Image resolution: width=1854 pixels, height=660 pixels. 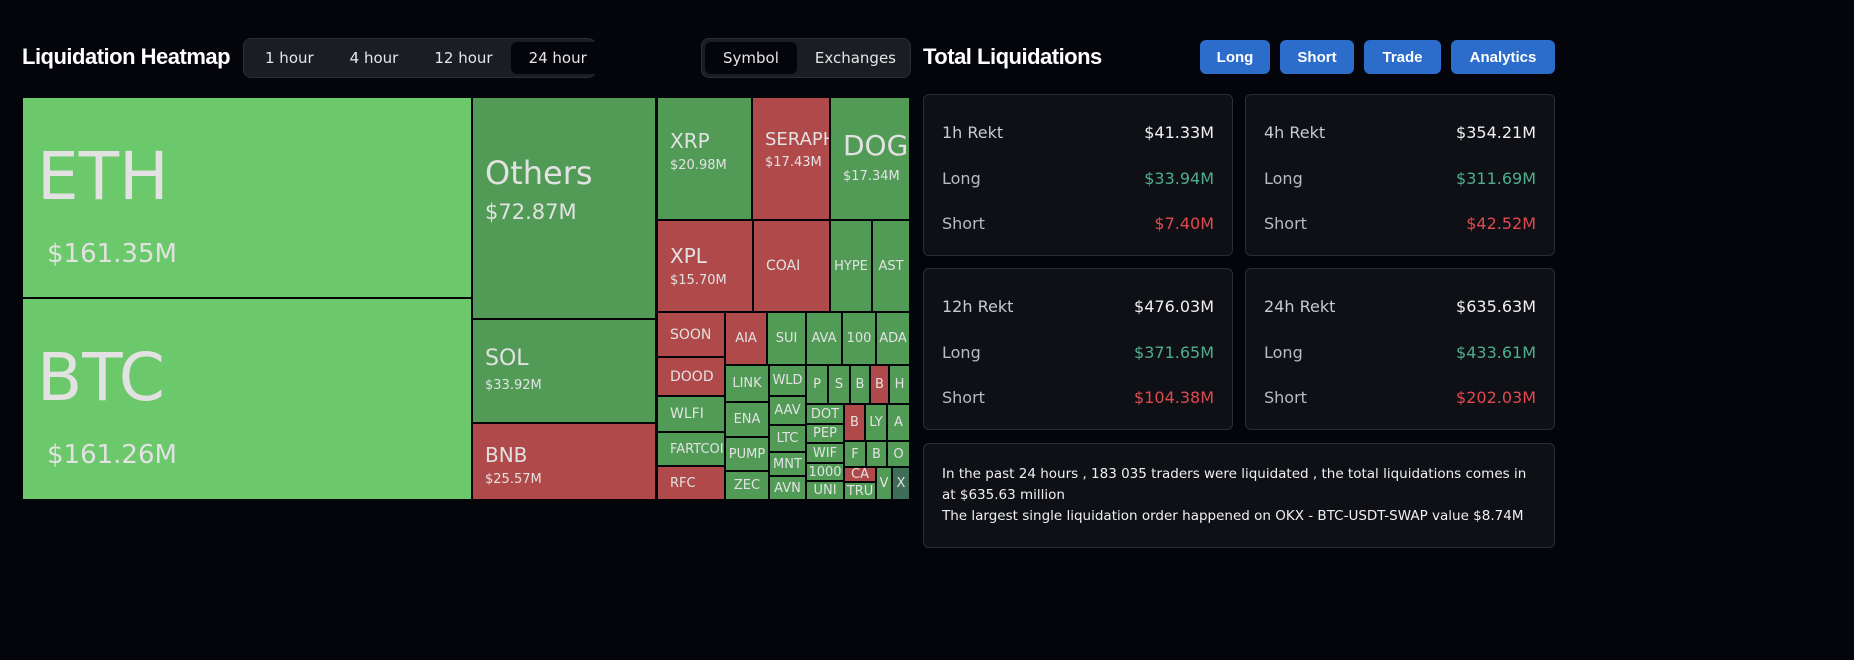 What do you see at coordinates (564, 371) in the screenshot?
I see `treemap-cell-sol: SOL $33.92M` at bounding box center [564, 371].